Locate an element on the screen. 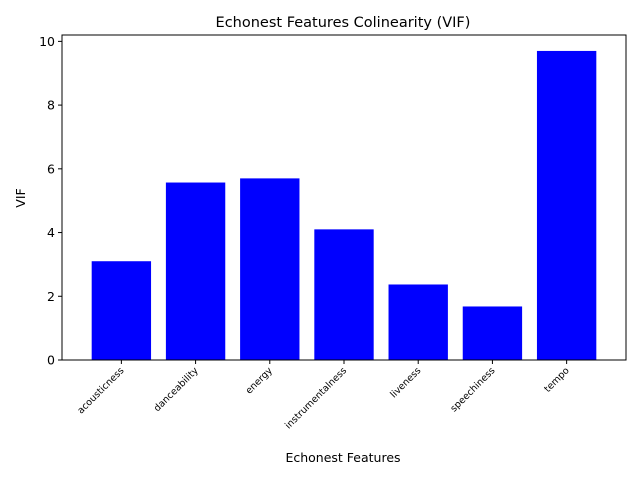 The image size is (640, 480). x-tick-label: liveness is located at coordinates (405, 382).